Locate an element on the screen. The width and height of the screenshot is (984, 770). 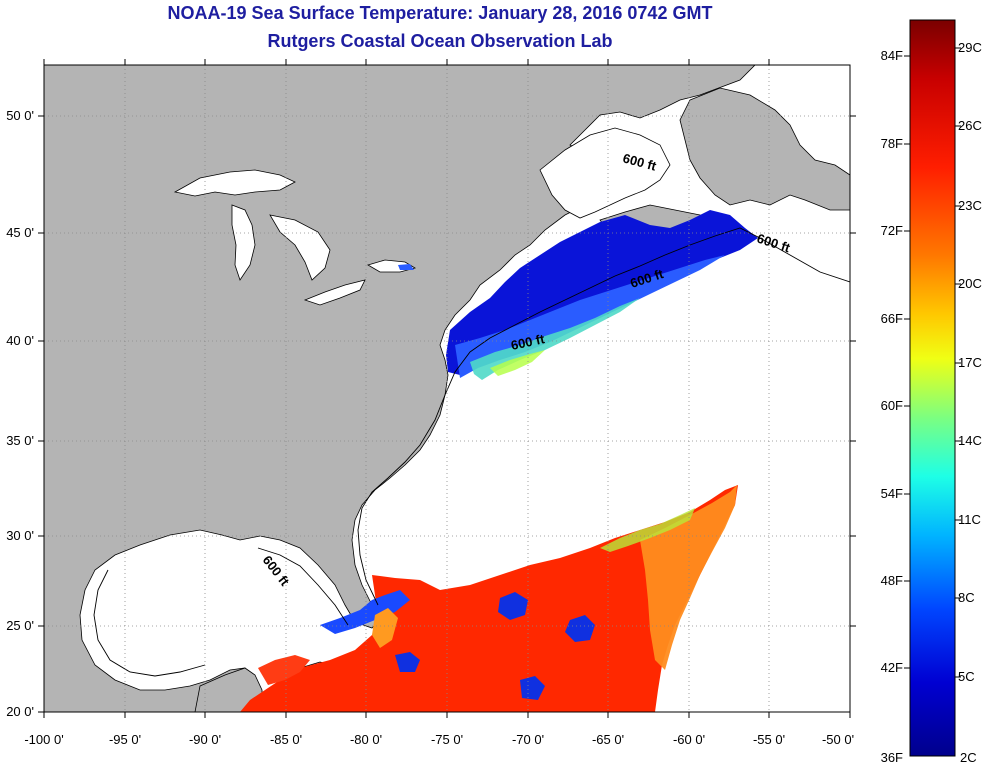
lat-label-20: 20 0' is located at coordinates (20, 711).